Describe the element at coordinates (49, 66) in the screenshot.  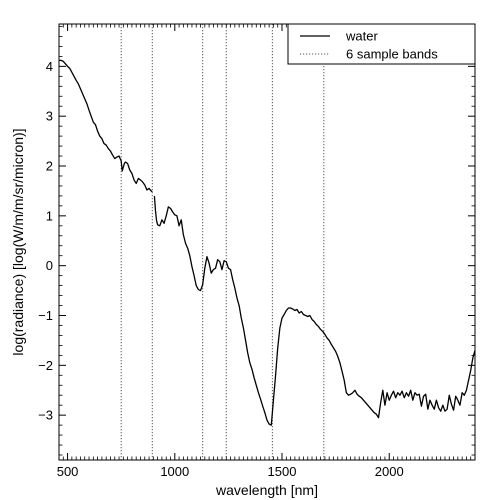
I see `y-tick-label: 4` at that location.